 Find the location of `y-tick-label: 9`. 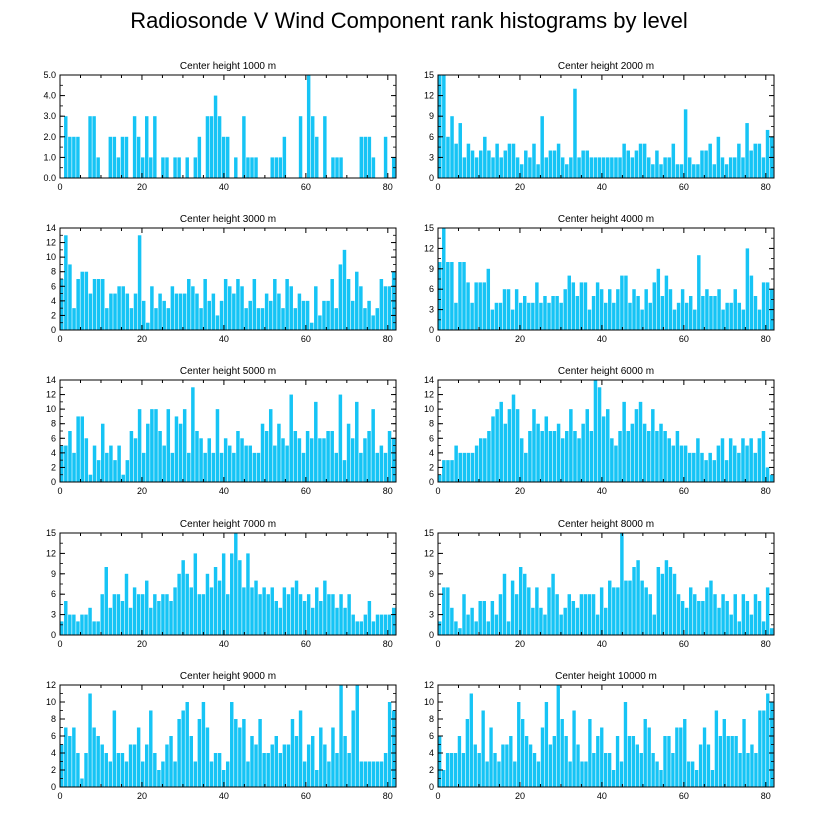

y-tick-label: 9 is located at coordinates (431, 269).